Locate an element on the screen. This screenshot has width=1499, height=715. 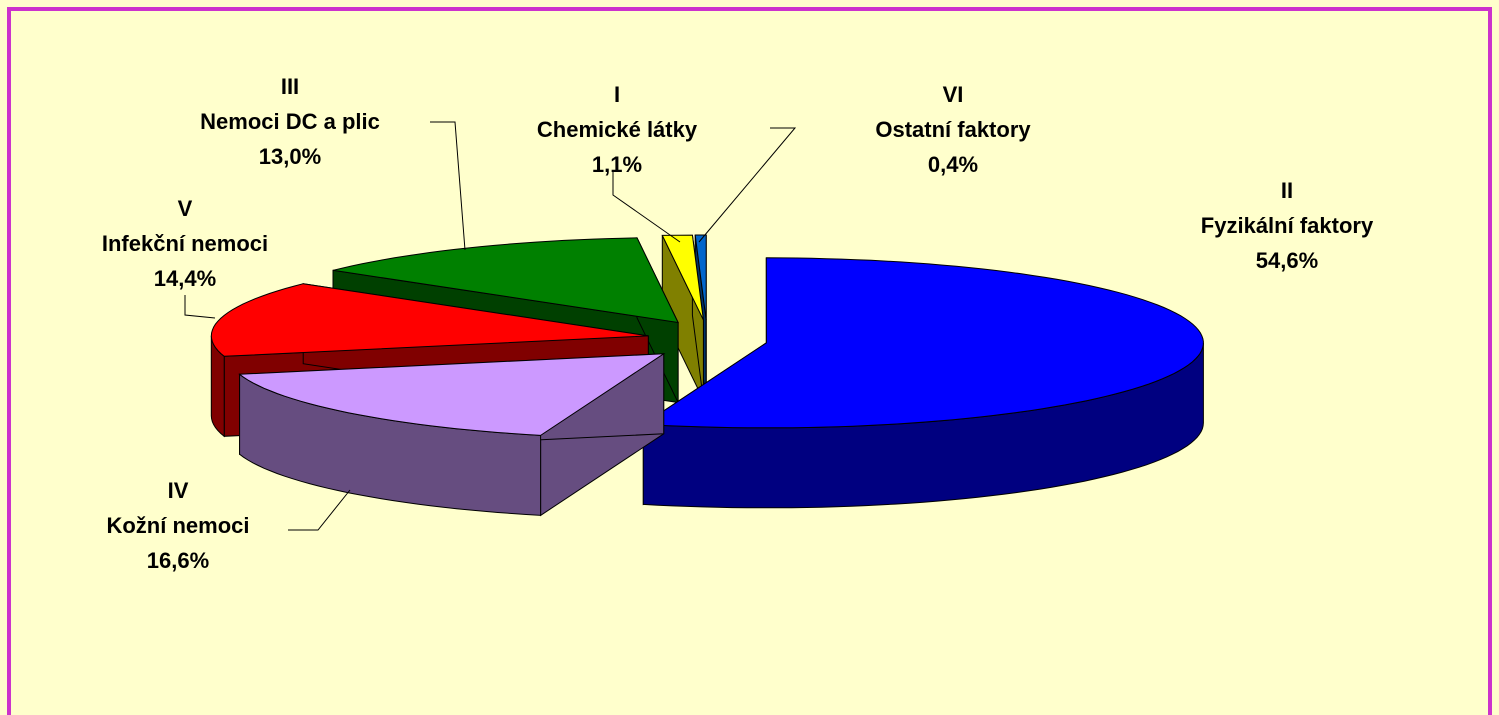
label-value: 13,0% is located at coordinates (290, 156).